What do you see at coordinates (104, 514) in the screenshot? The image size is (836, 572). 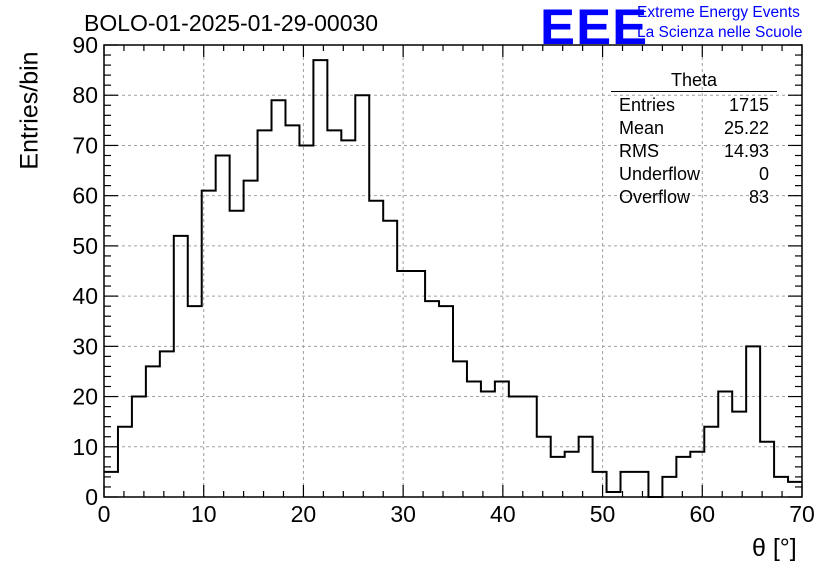 I see `x-tick-label: 0` at bounding box center [104, 514].